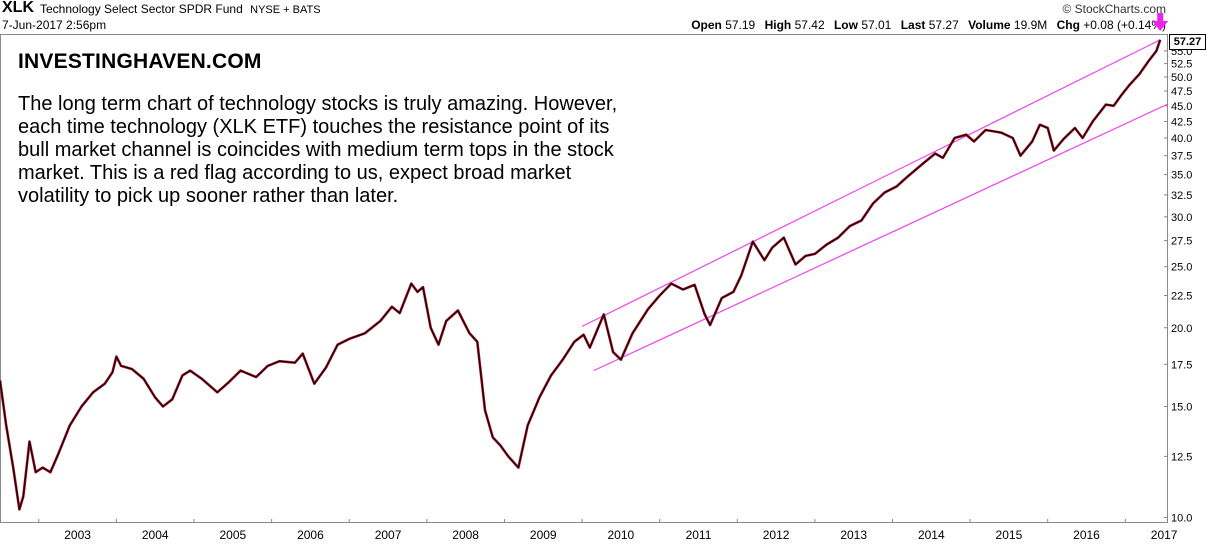  I want to click on open-label: Open, so click(706, 25).